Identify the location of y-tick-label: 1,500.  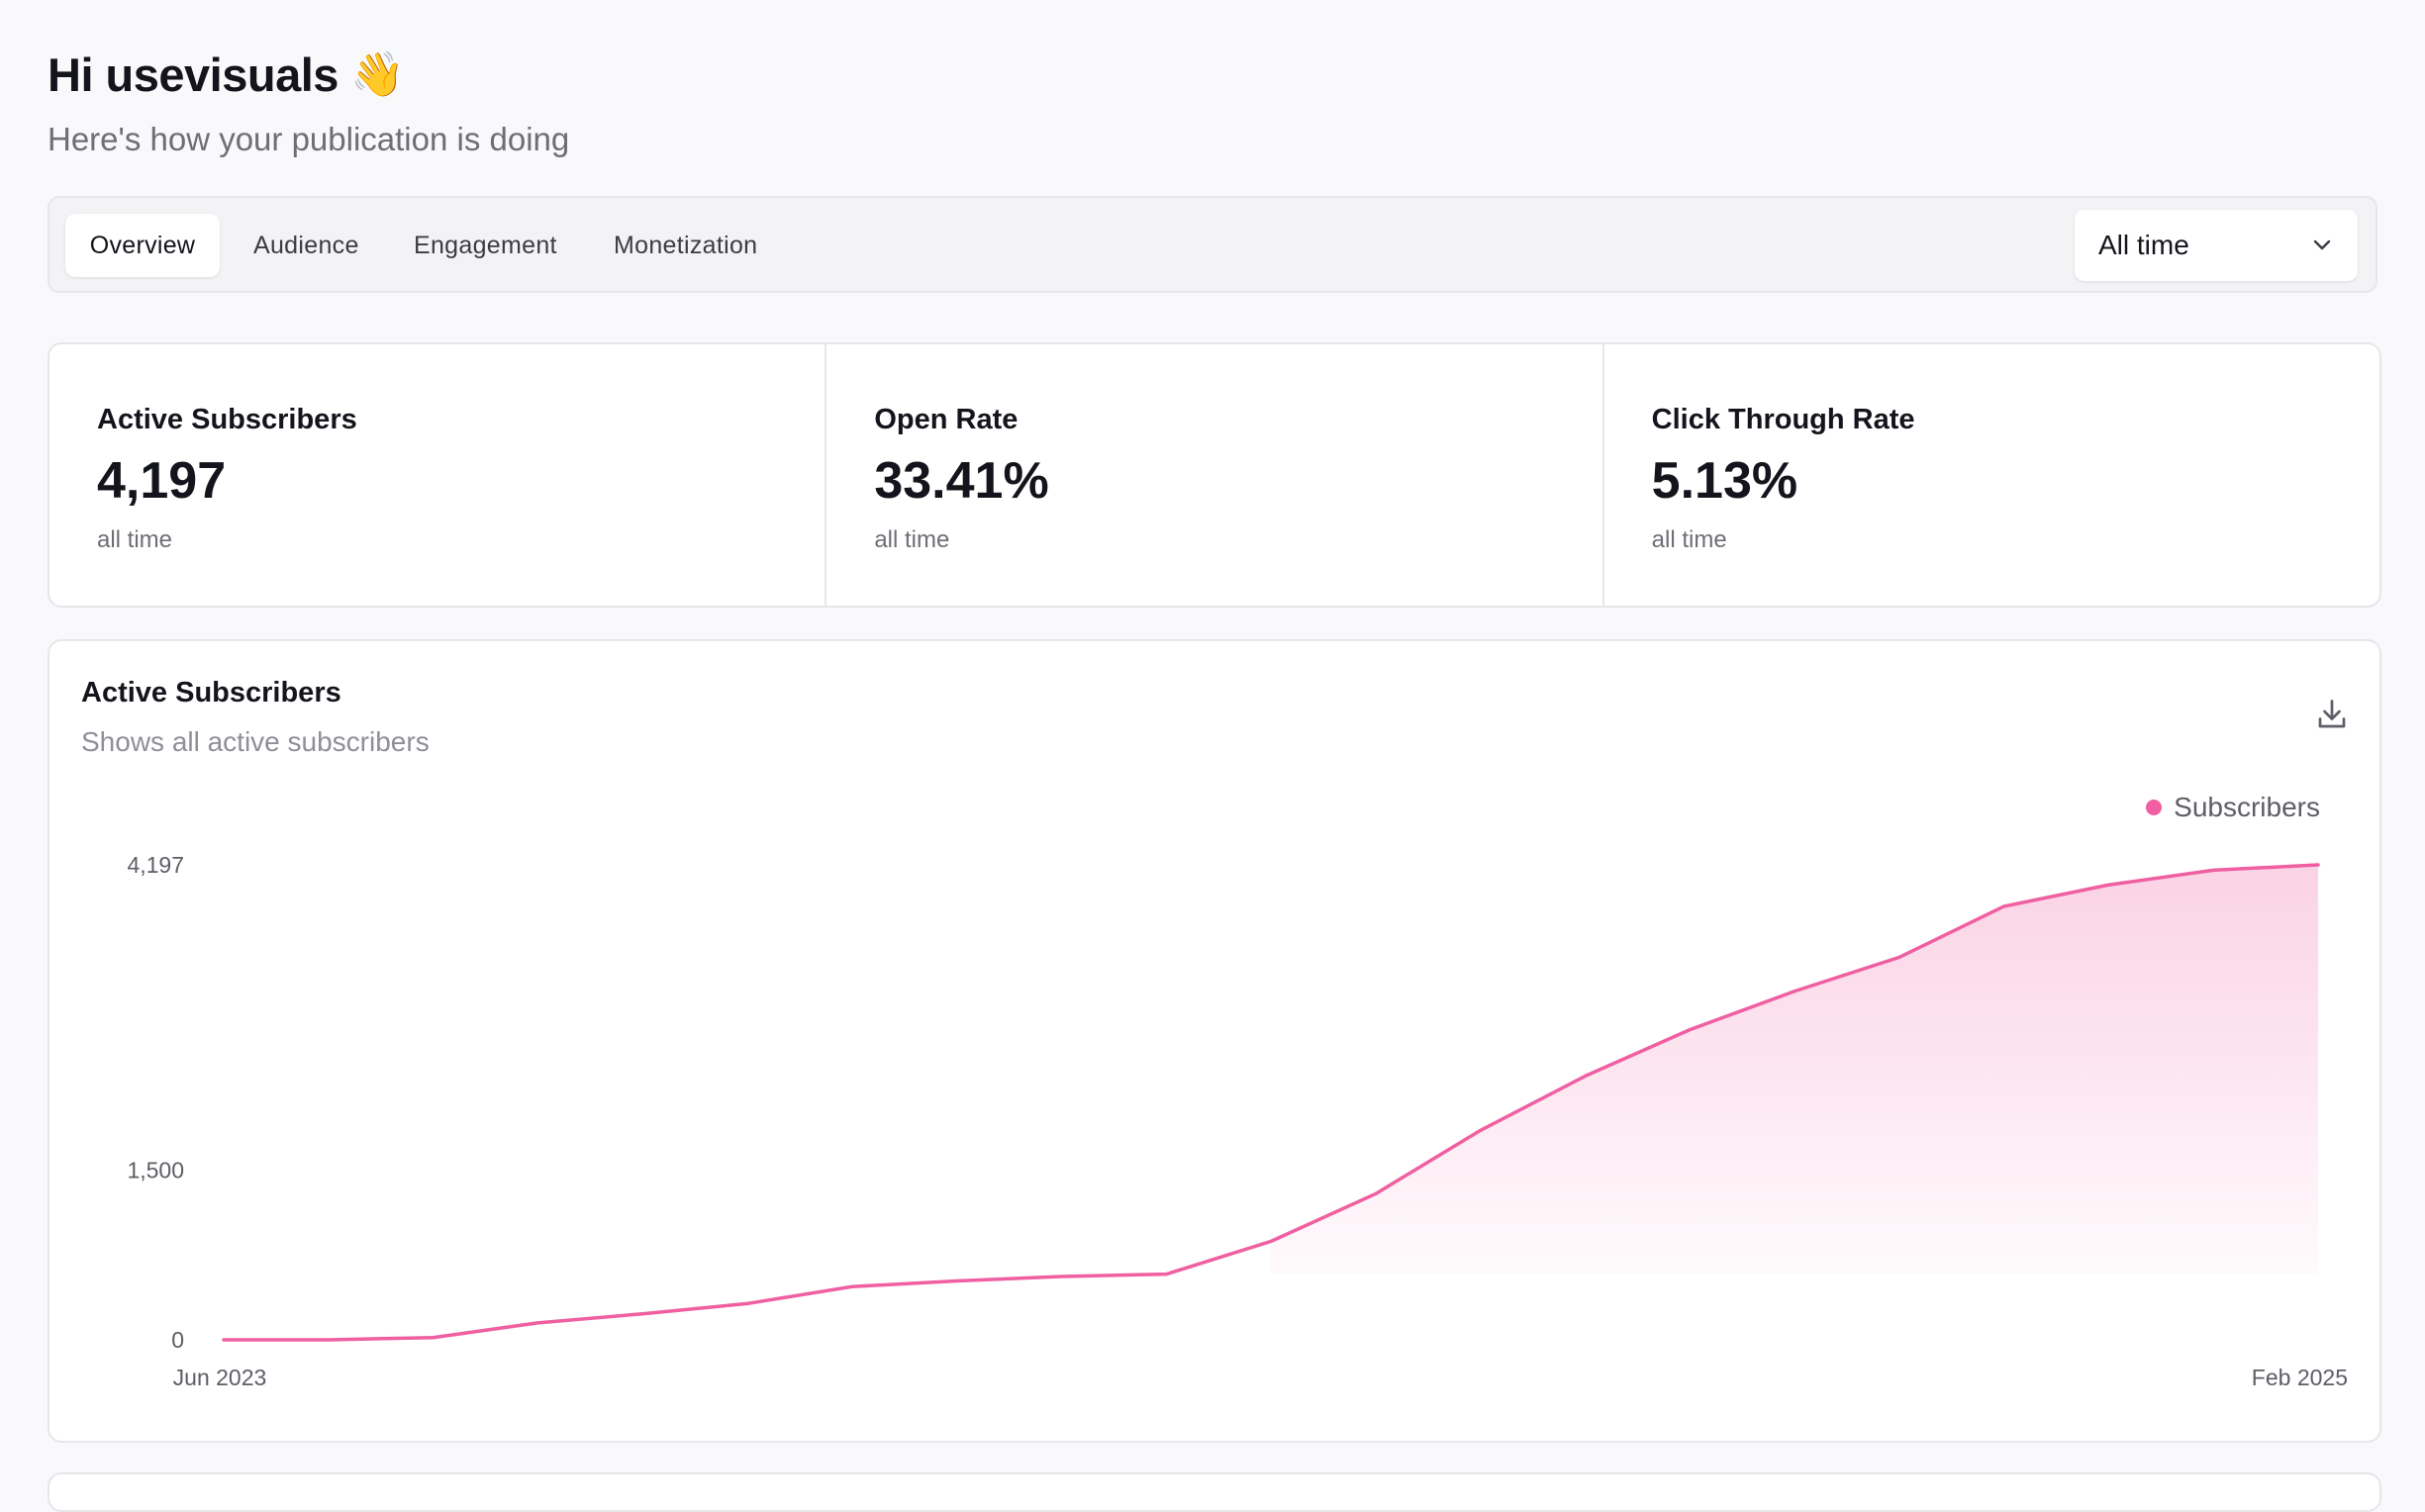
(155, 1170).